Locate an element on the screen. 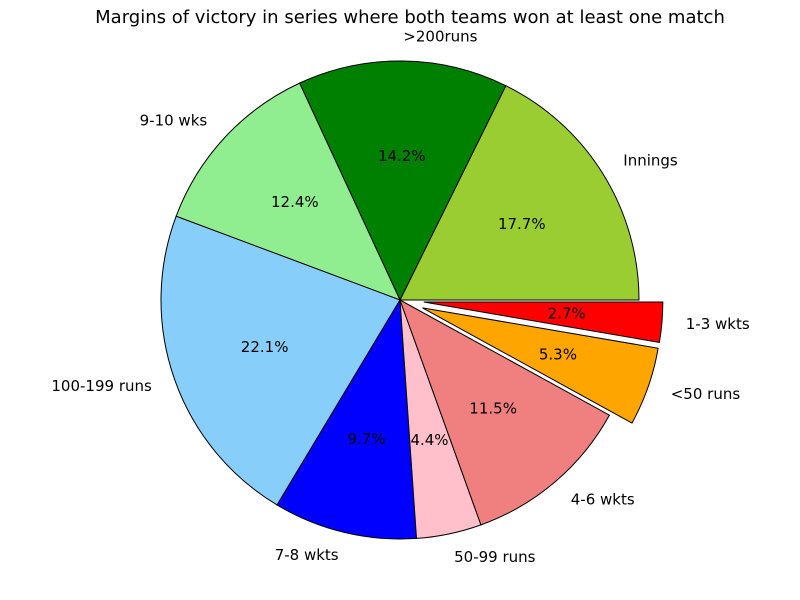  percent-label: 9.7% is located at coordinates (366, 439).